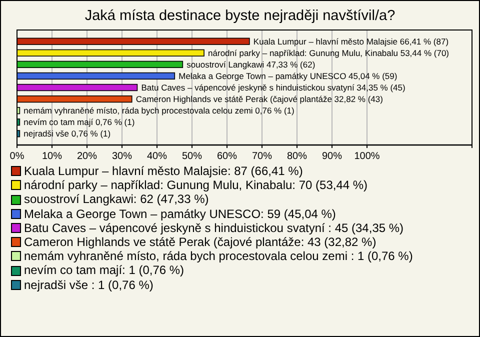 This screenshot has height=337, width=480. Describe the element at coordinates (192, 156) in the screenshot. I see `x-tick-label: 50%` at that location.